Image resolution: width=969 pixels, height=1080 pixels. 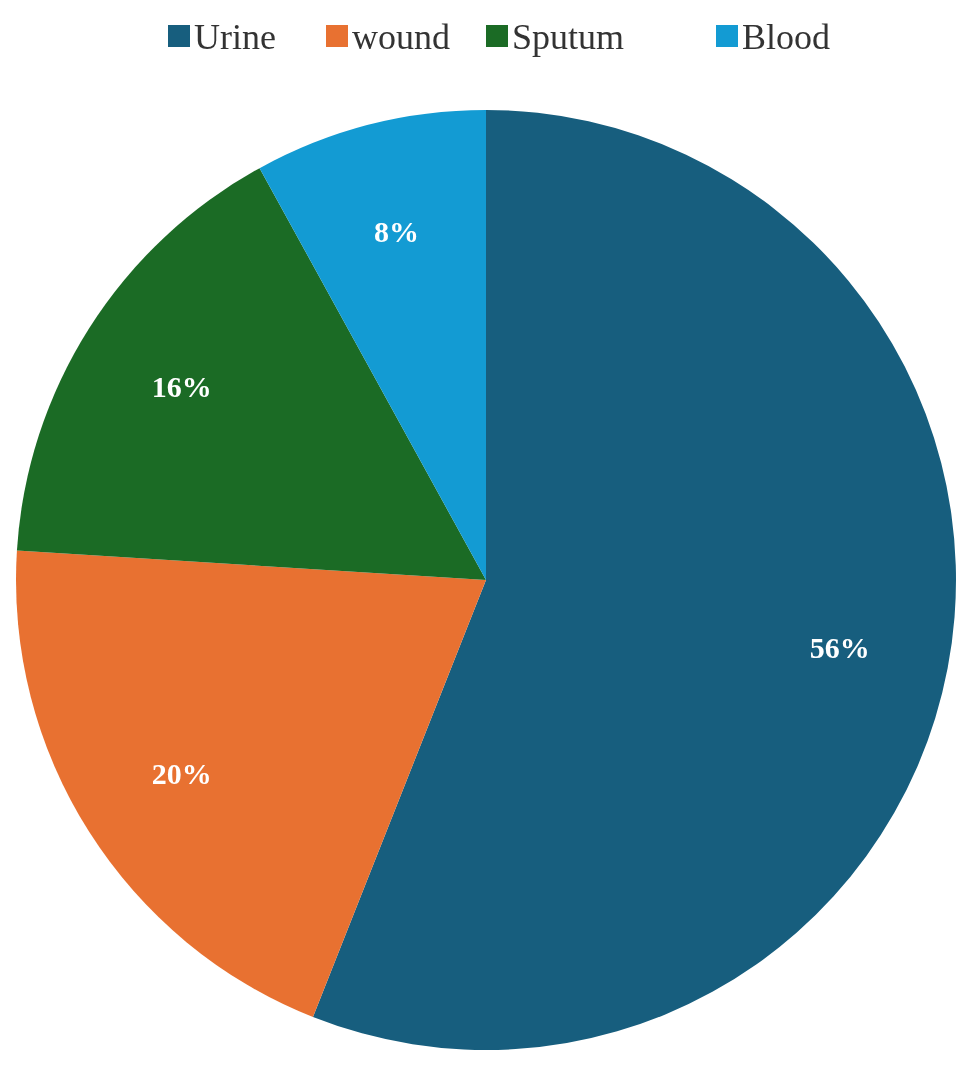 What do you see at coordinates (235, 36) in the screenshot?
I see `legend-label: Urine` at bounding box center [235, 36].